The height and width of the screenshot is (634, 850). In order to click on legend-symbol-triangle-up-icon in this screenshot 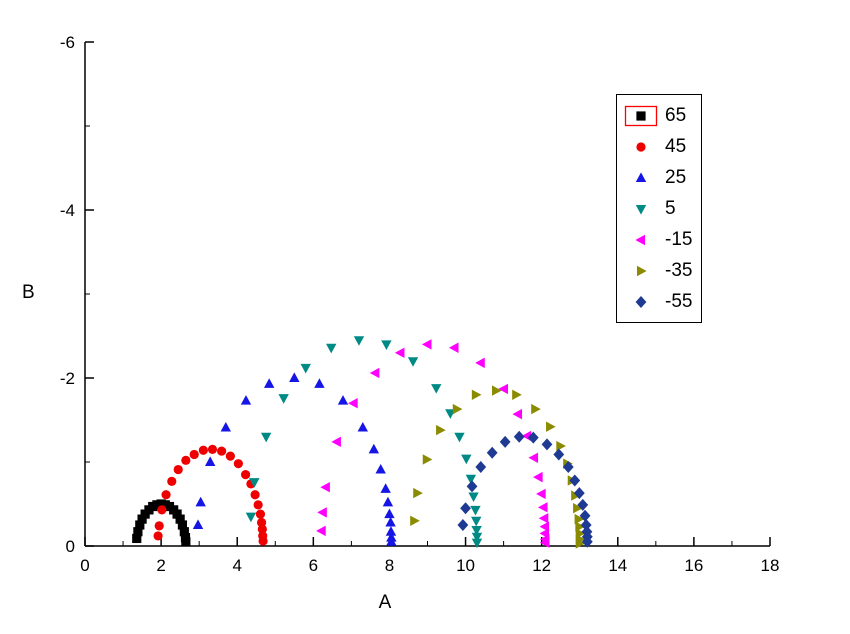, I will do `click(641, 176)`.